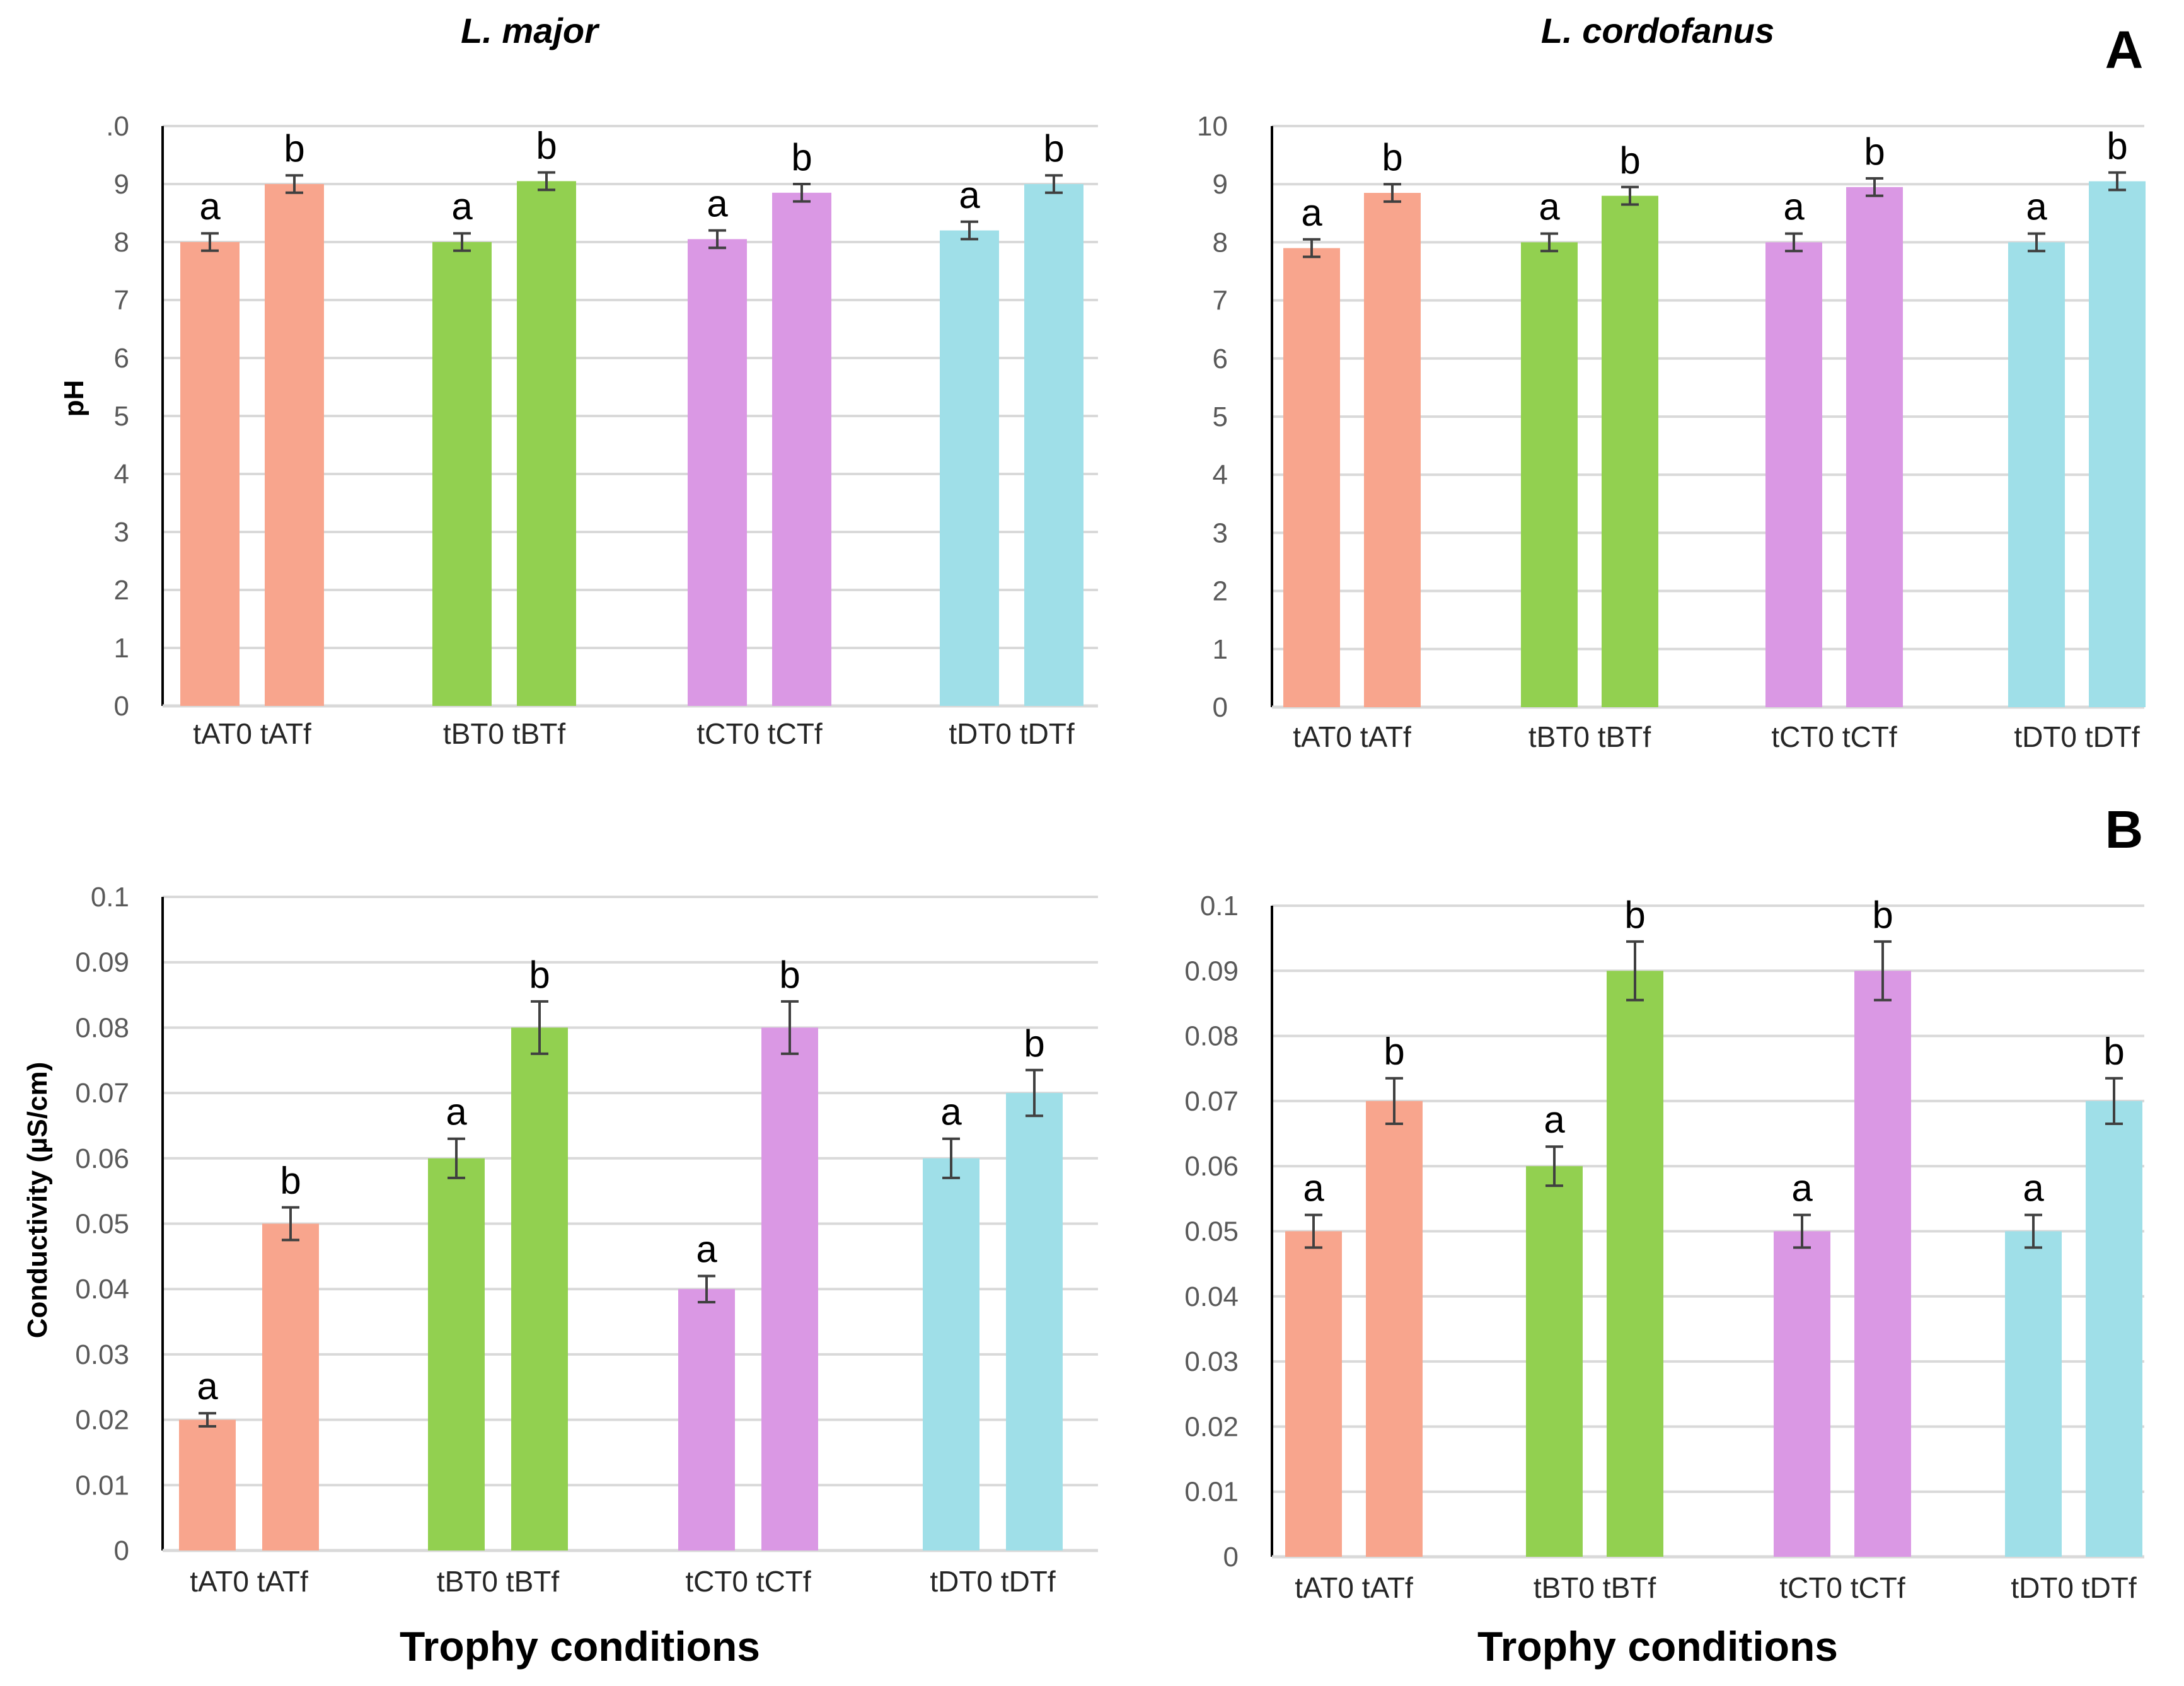 This screenshot has width=2184, height=1686. I want to click on y-tick-label: 2, so click(1220, 591).